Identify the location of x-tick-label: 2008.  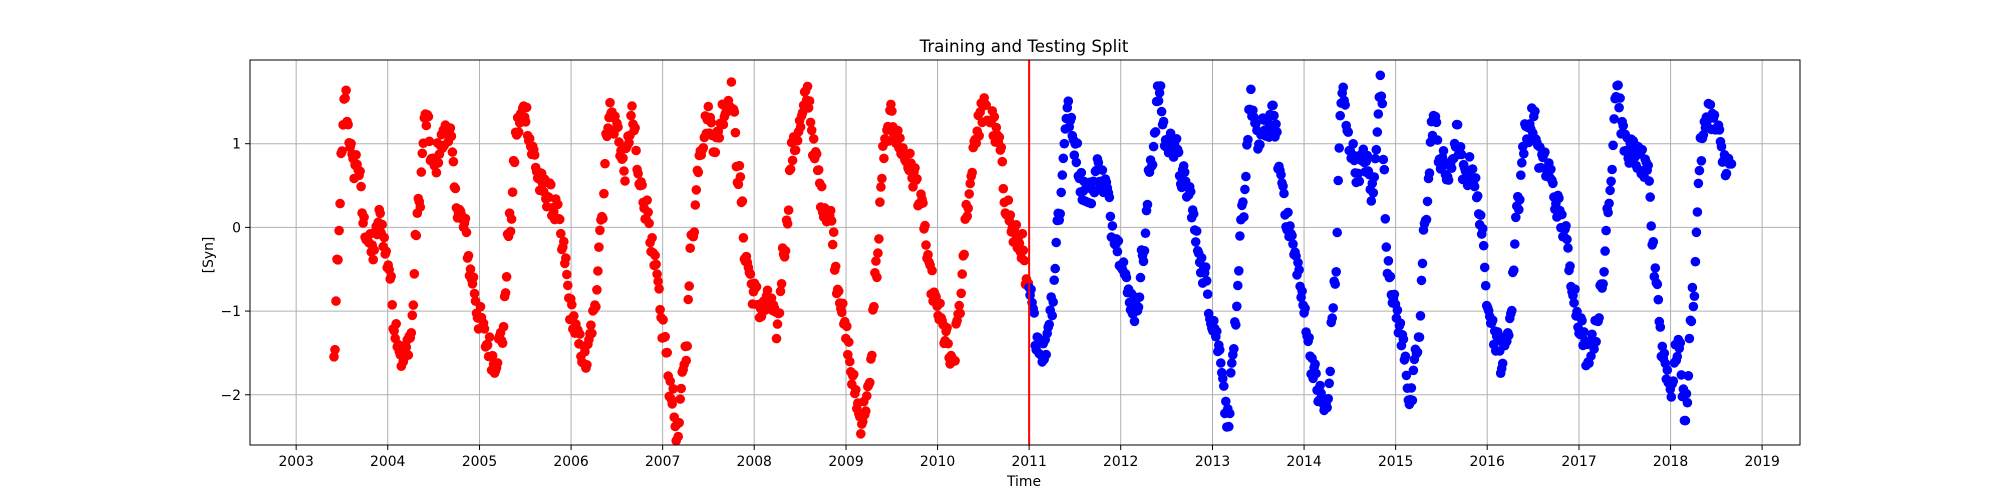
(754, 462).